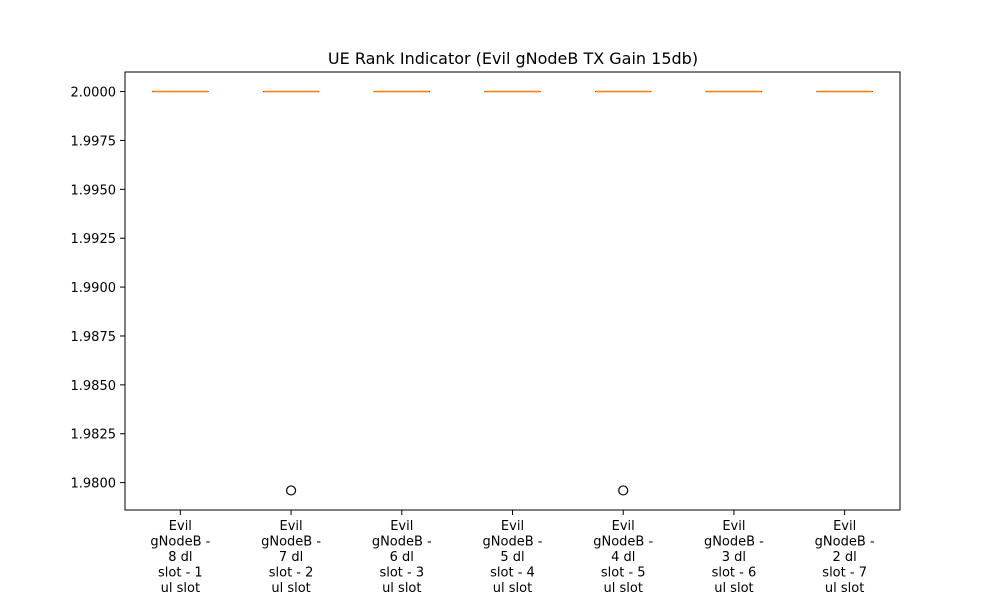  I want to click on x-tick-label-line: slot - 3, so click(401, 573).